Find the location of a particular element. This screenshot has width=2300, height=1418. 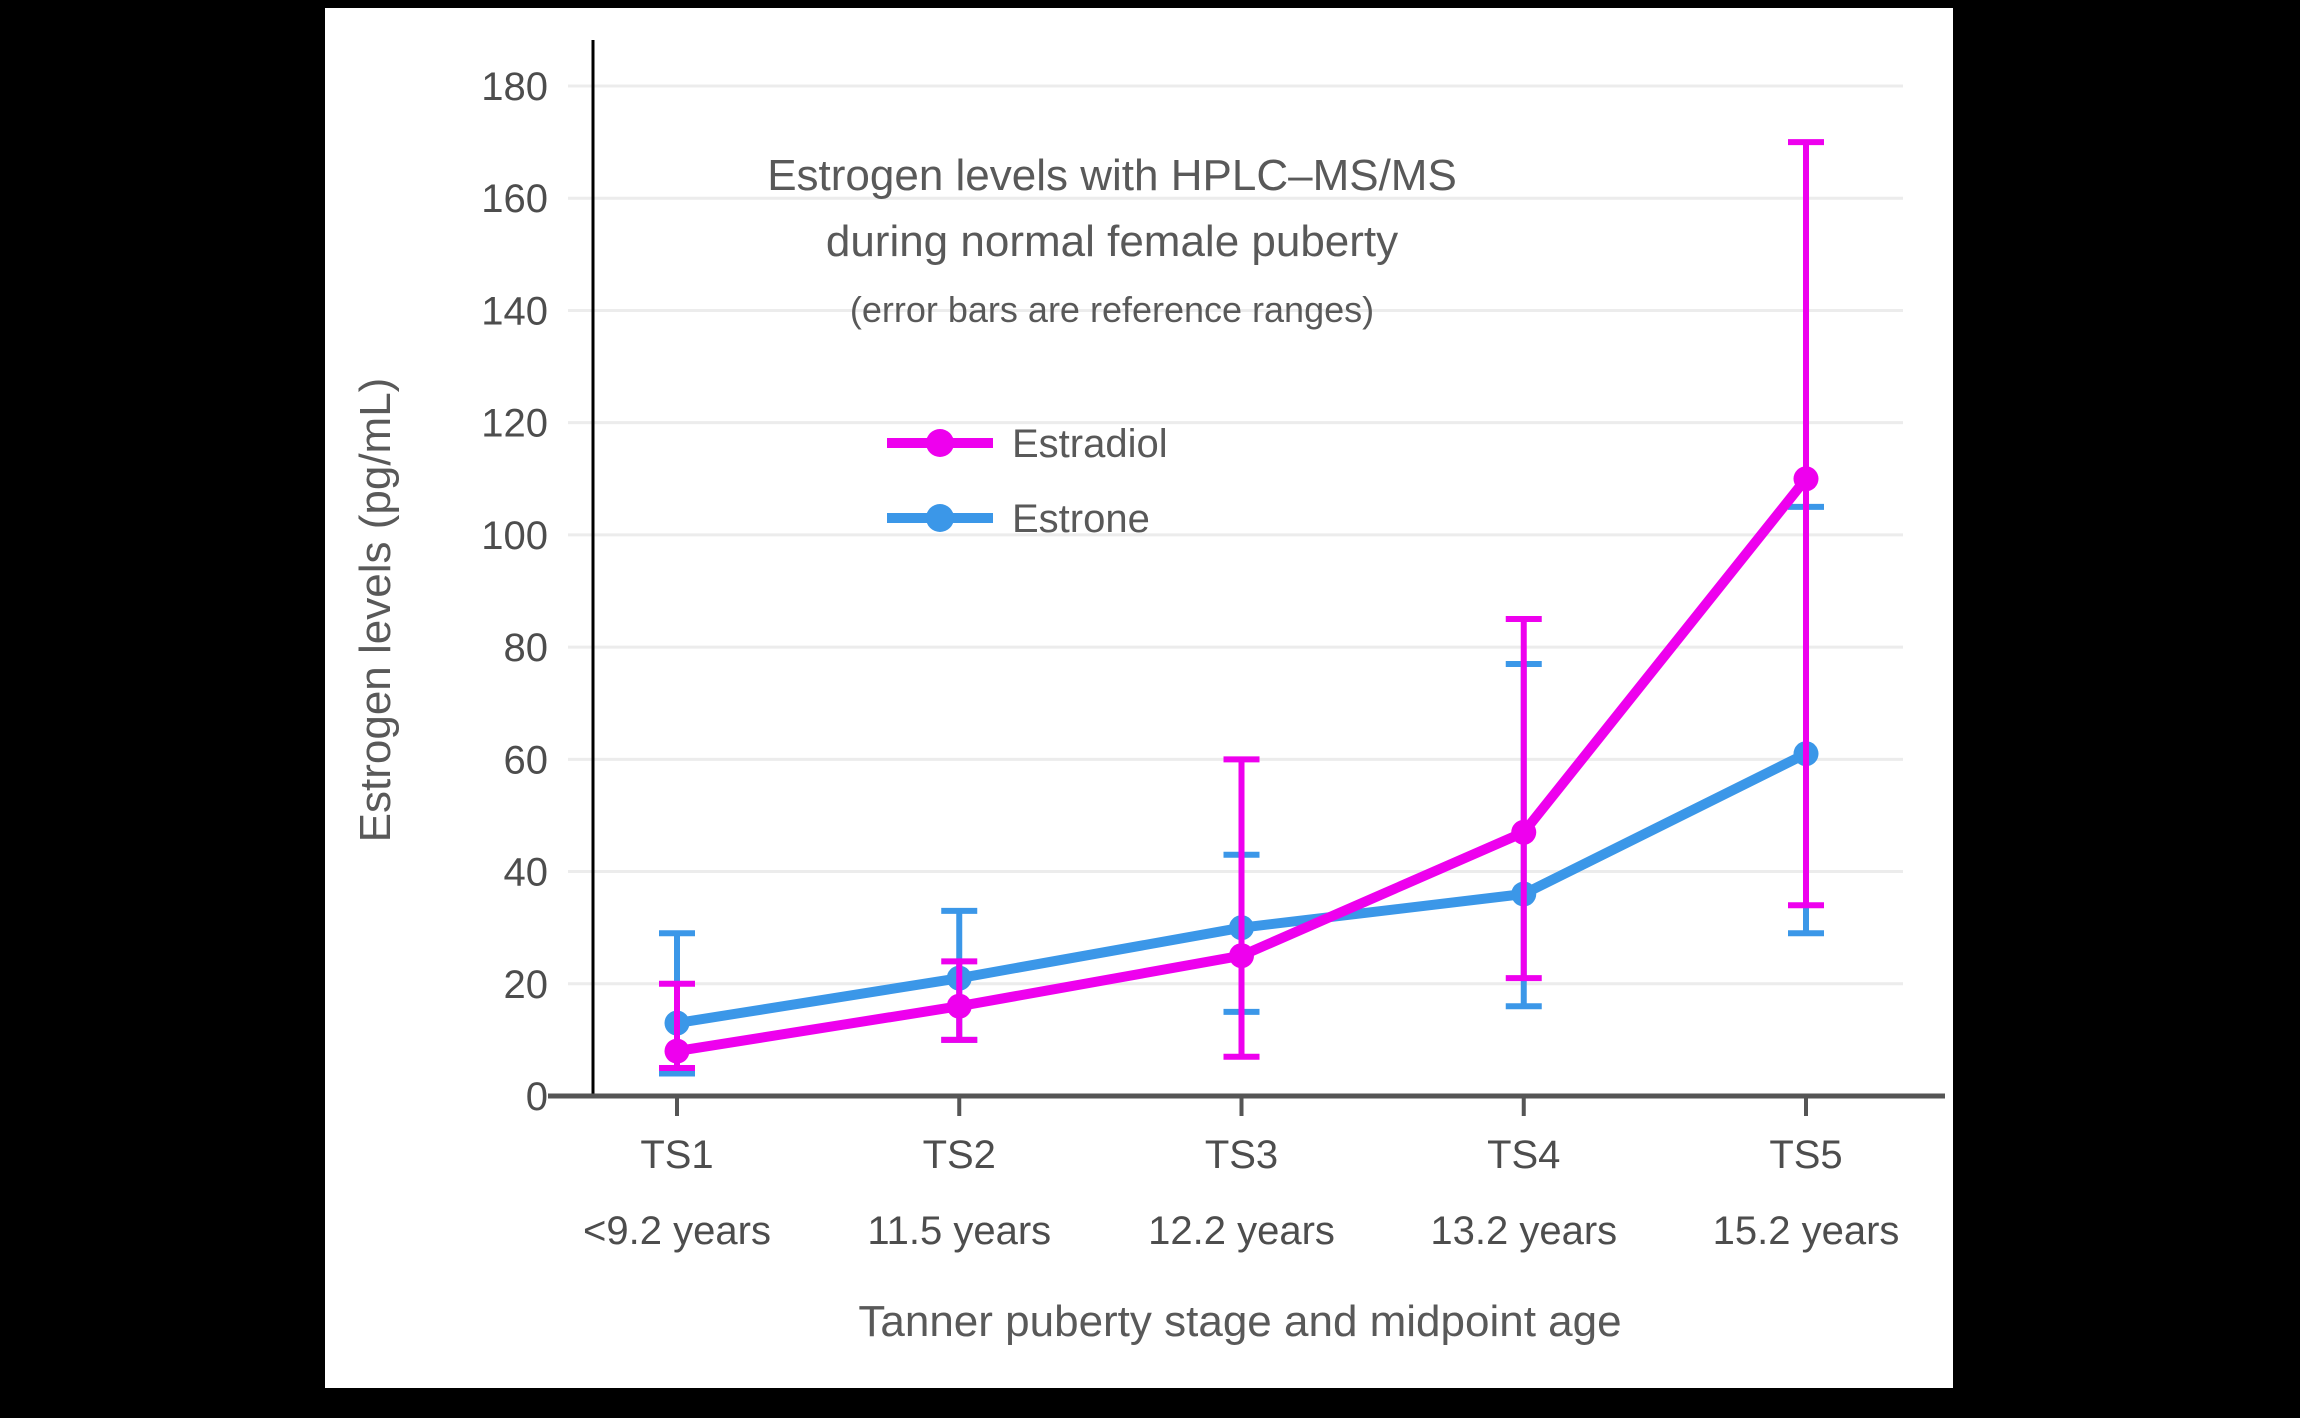

y-tick-label: 0 is located at coordinates (537, 1097).